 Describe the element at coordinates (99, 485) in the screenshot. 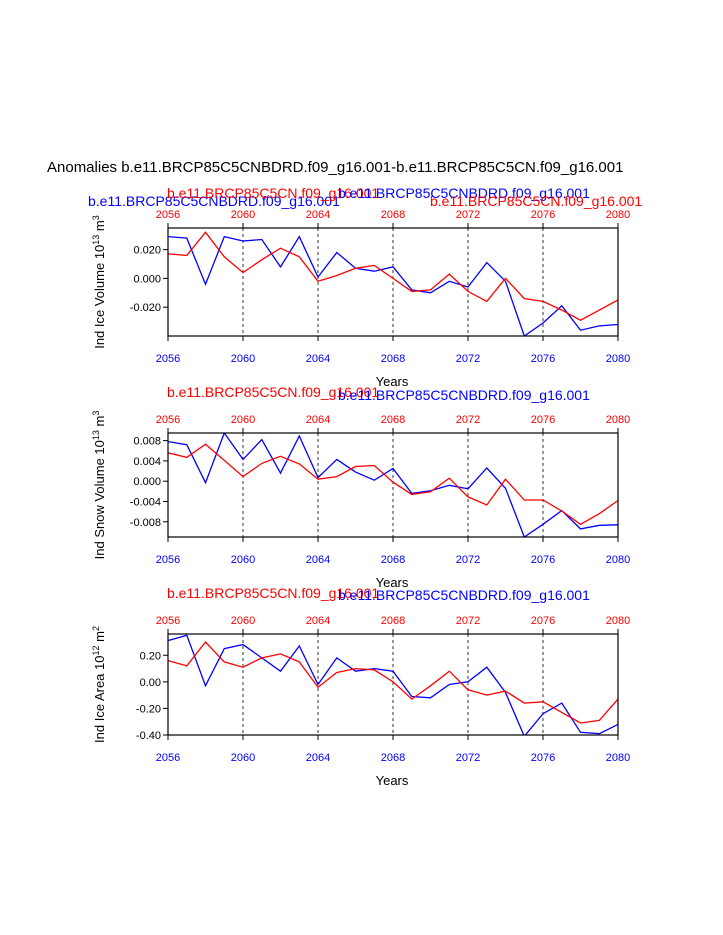

I see `y-axis-label: Ind Snow Volume 1013 m3` at that location.